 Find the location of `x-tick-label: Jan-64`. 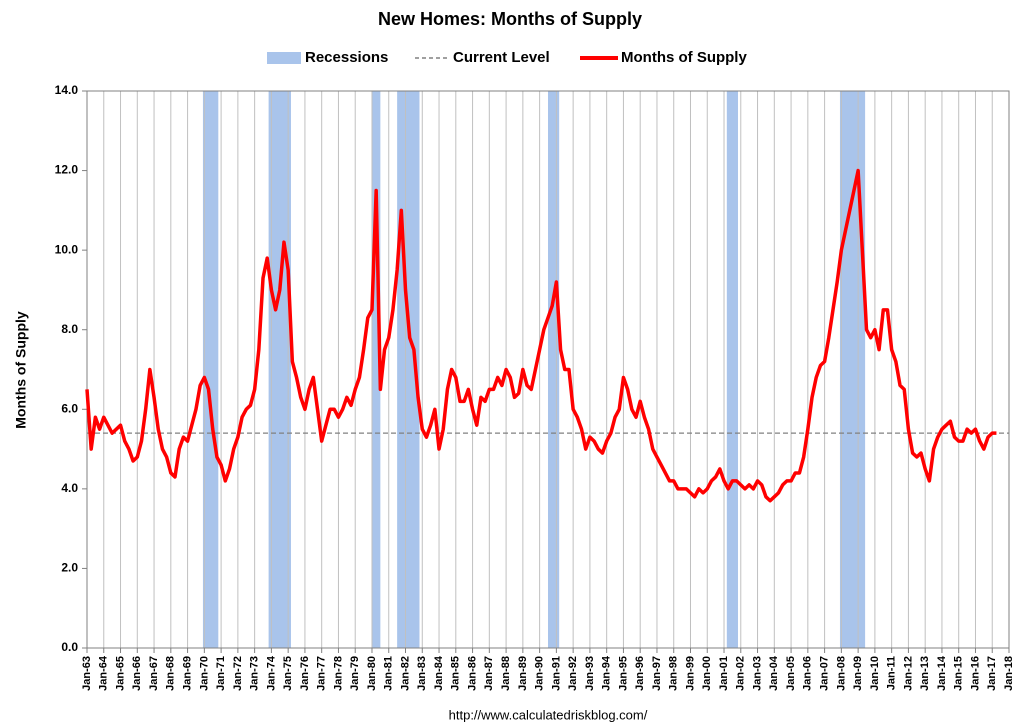

x-tick-label: Jan-64 is located at coordinates (104, 673).